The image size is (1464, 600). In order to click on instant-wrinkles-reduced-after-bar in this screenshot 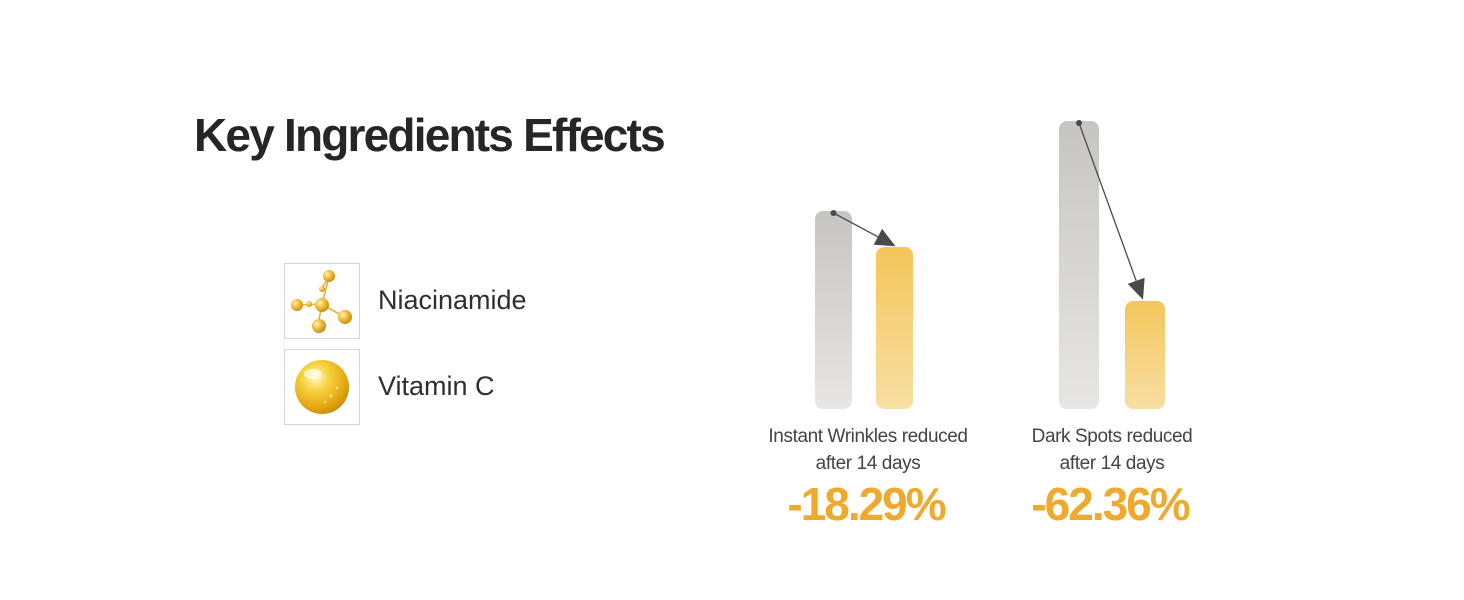, I will do `click(894, 328)`.